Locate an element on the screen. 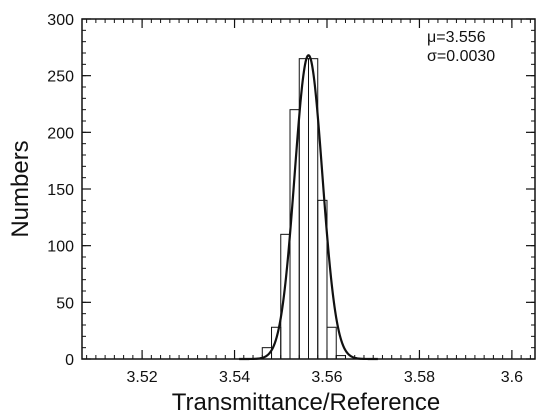 The image size is (540, 415). x-tick-label: 3.52 is located at coordinates (142, 377).